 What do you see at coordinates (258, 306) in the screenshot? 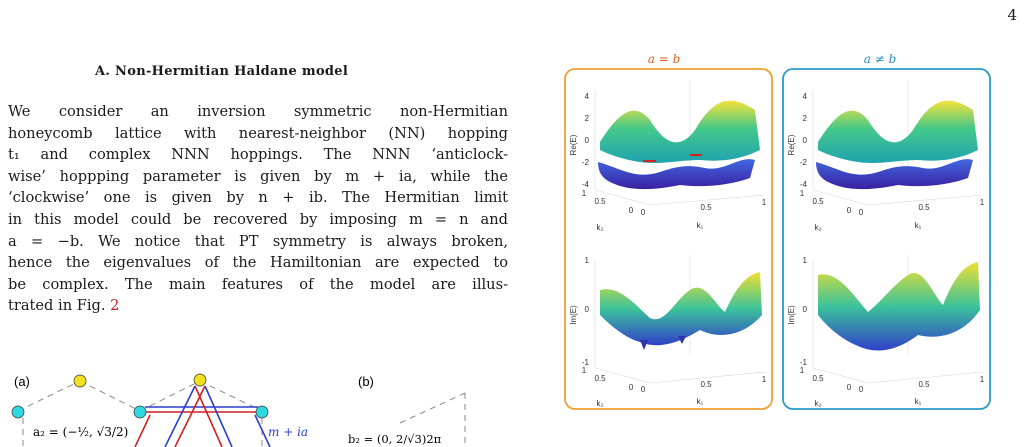
I see `body-line-last: trated in Fig. 2` at bounding box center [258, 306].